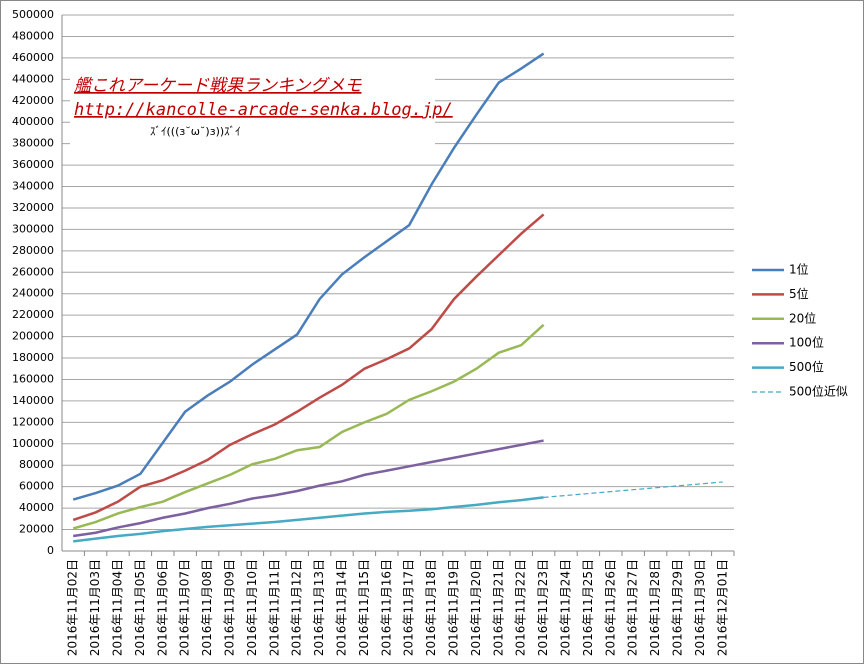  Describe the element at coordinates (33, 357) in the screenshot. I see `y-tick-label: 180000` at that location.